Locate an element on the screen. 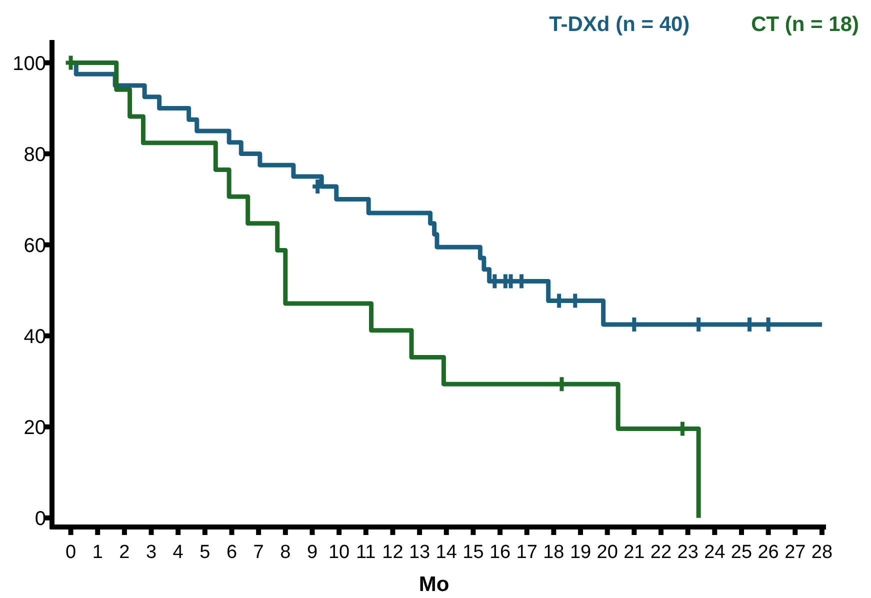  x-tick-label: 4 is located at coordinates (178, 552).